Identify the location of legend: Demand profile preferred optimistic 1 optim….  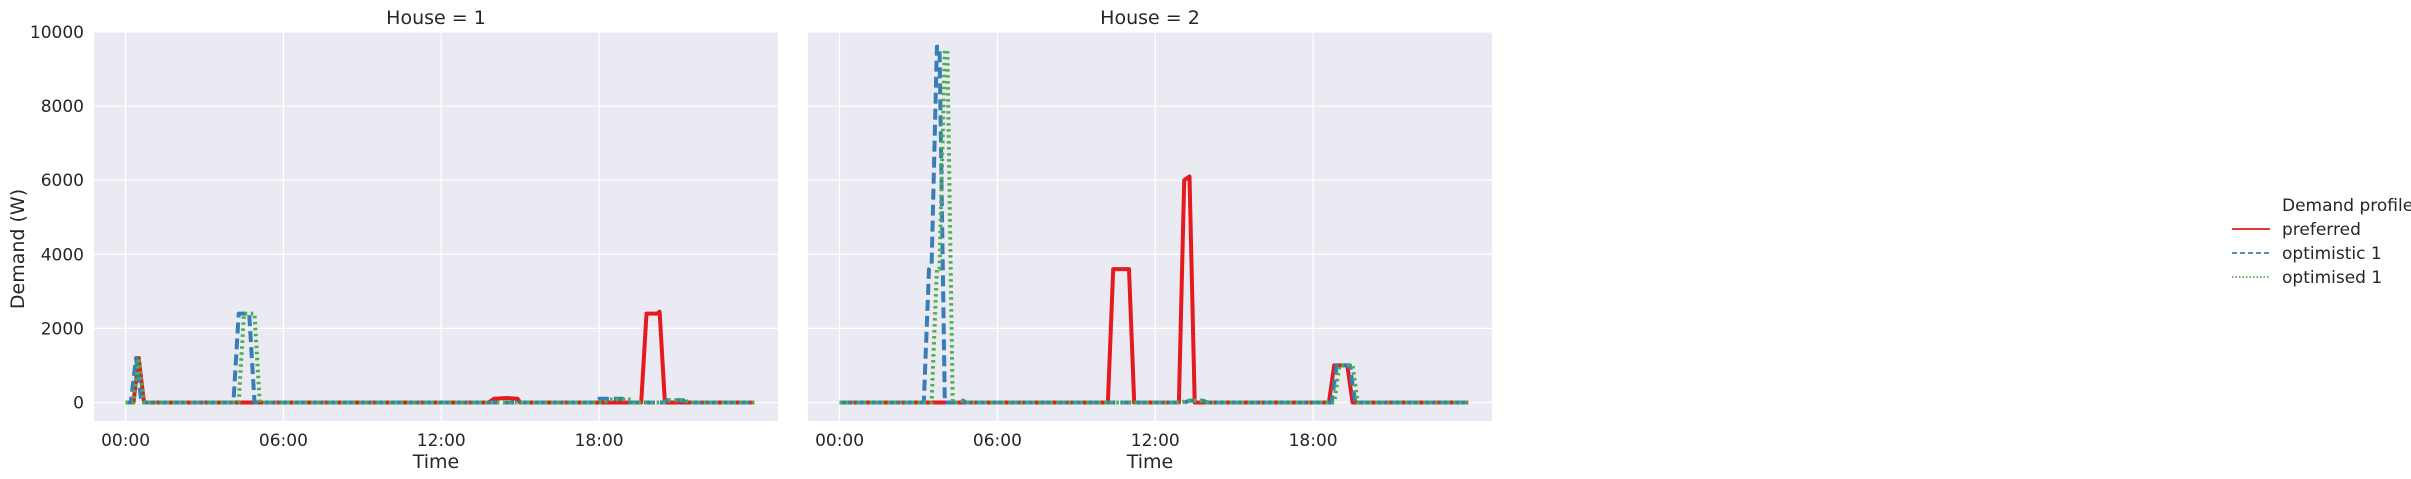
(2321, 242).